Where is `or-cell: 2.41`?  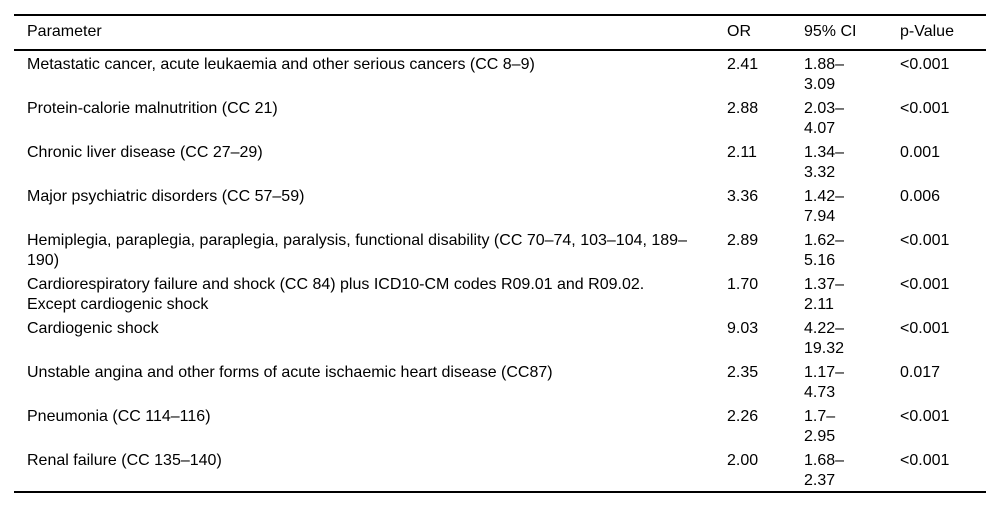
or-cell: 2.41 is located at coordinates (743, 64).